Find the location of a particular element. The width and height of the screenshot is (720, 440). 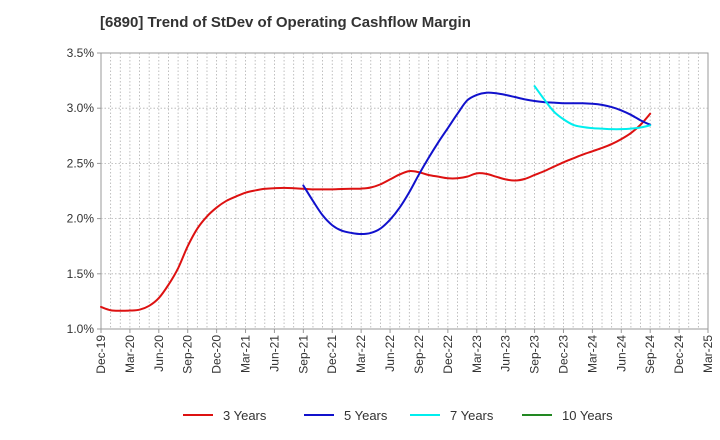

x-tick-label: Mar-25 is located at coordinates (708, 354).